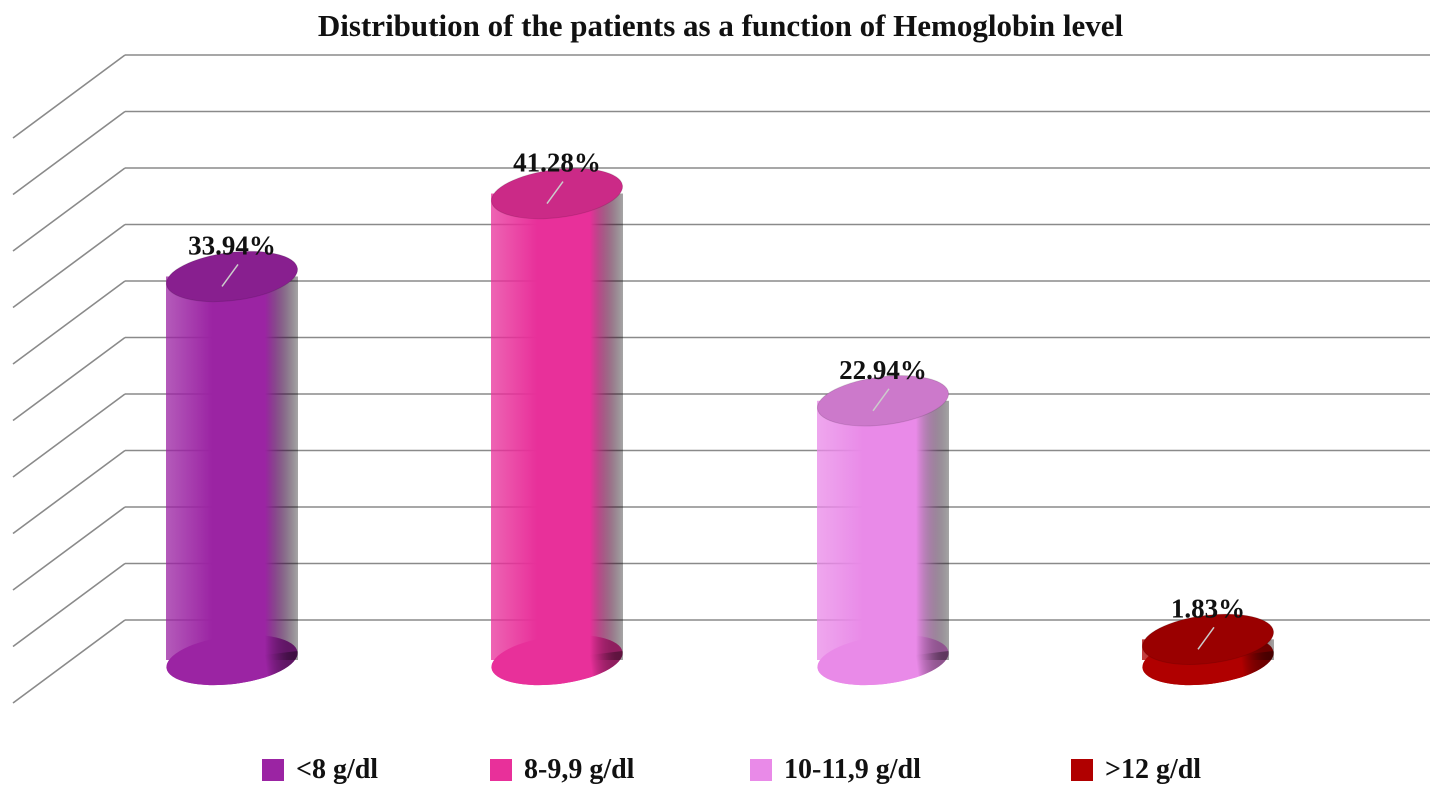 This screenshot has width=1441, height=800. I want to click on data-label-8-g-dl: 33.94%, so click(232, 245).